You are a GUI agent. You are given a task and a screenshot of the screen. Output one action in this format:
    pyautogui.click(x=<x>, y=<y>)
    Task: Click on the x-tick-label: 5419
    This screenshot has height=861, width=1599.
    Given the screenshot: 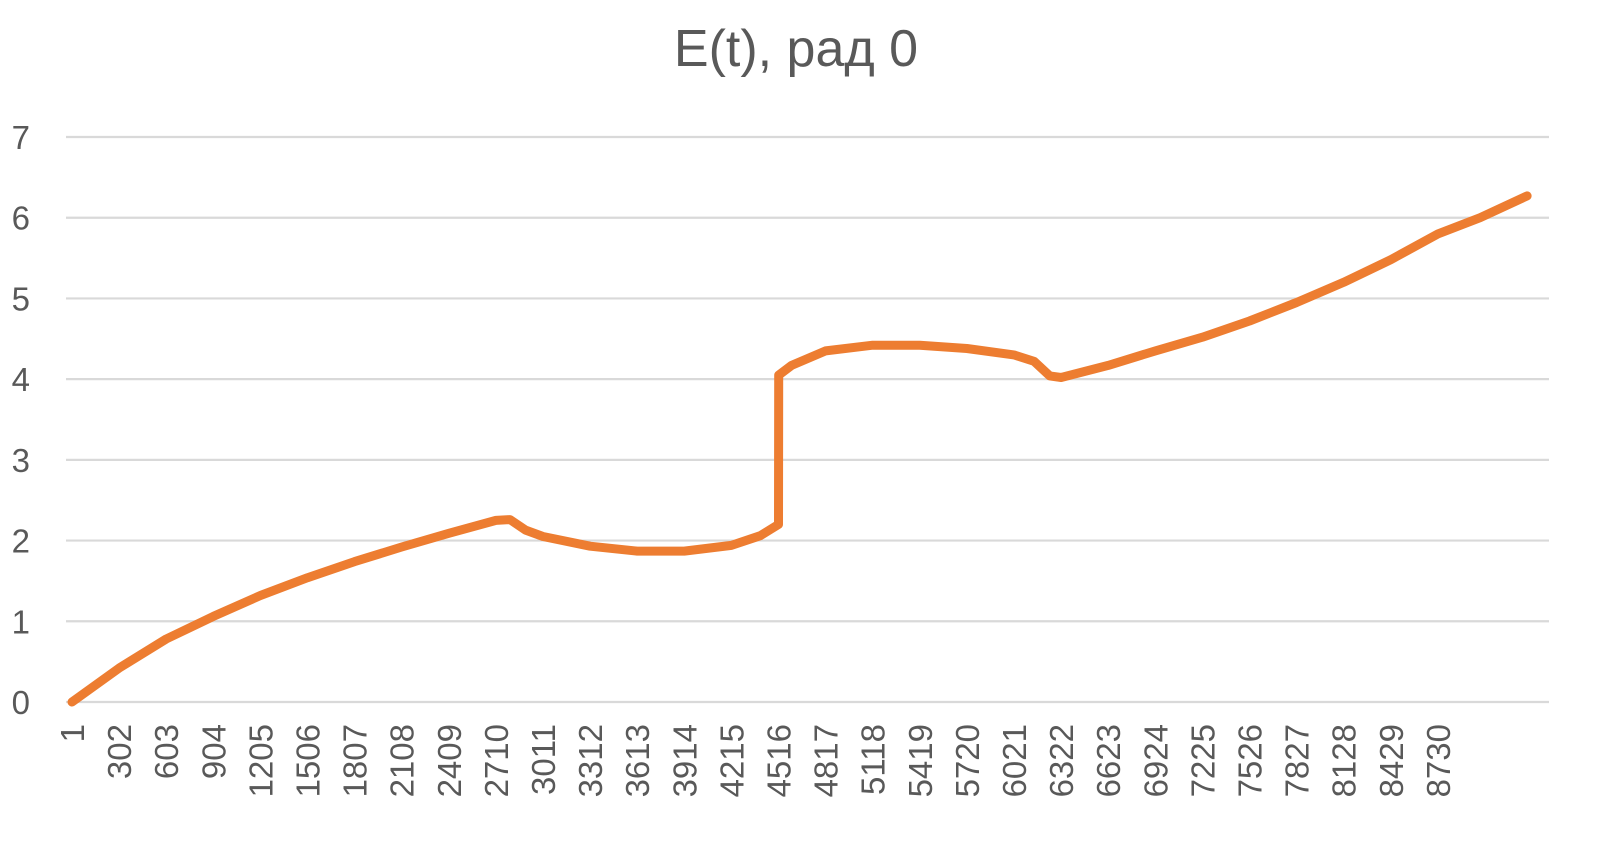 What is the action you would take?
    pyautogui.click(x=920, y=760)
    